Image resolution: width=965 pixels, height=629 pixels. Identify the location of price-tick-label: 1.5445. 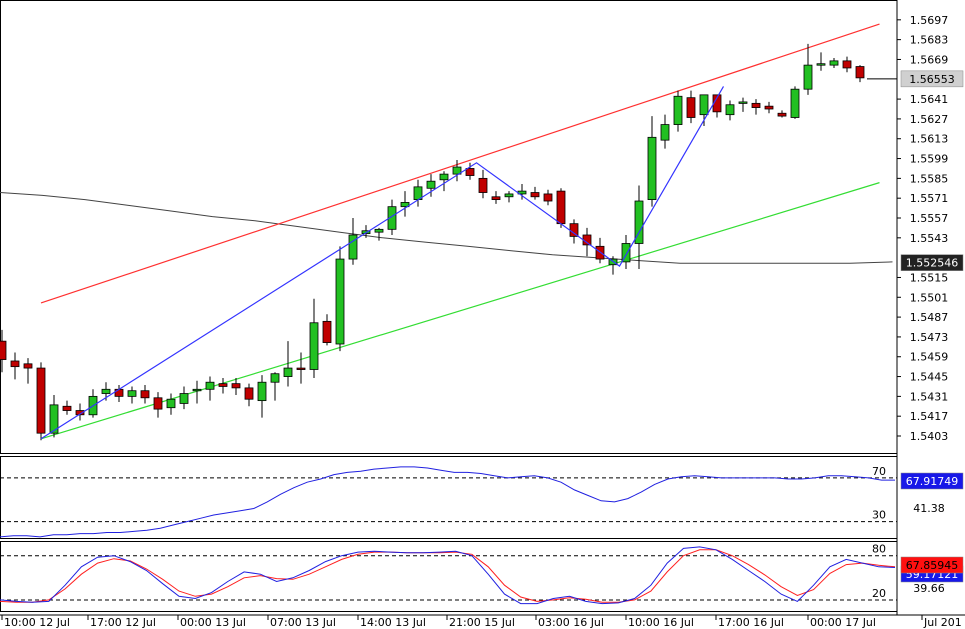
(929, 377).